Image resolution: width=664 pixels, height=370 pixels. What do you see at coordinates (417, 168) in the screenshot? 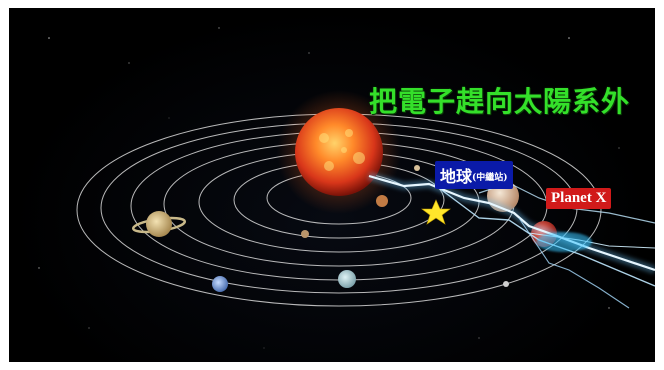
I see `venus-icon` at bounding box center [417, 168].